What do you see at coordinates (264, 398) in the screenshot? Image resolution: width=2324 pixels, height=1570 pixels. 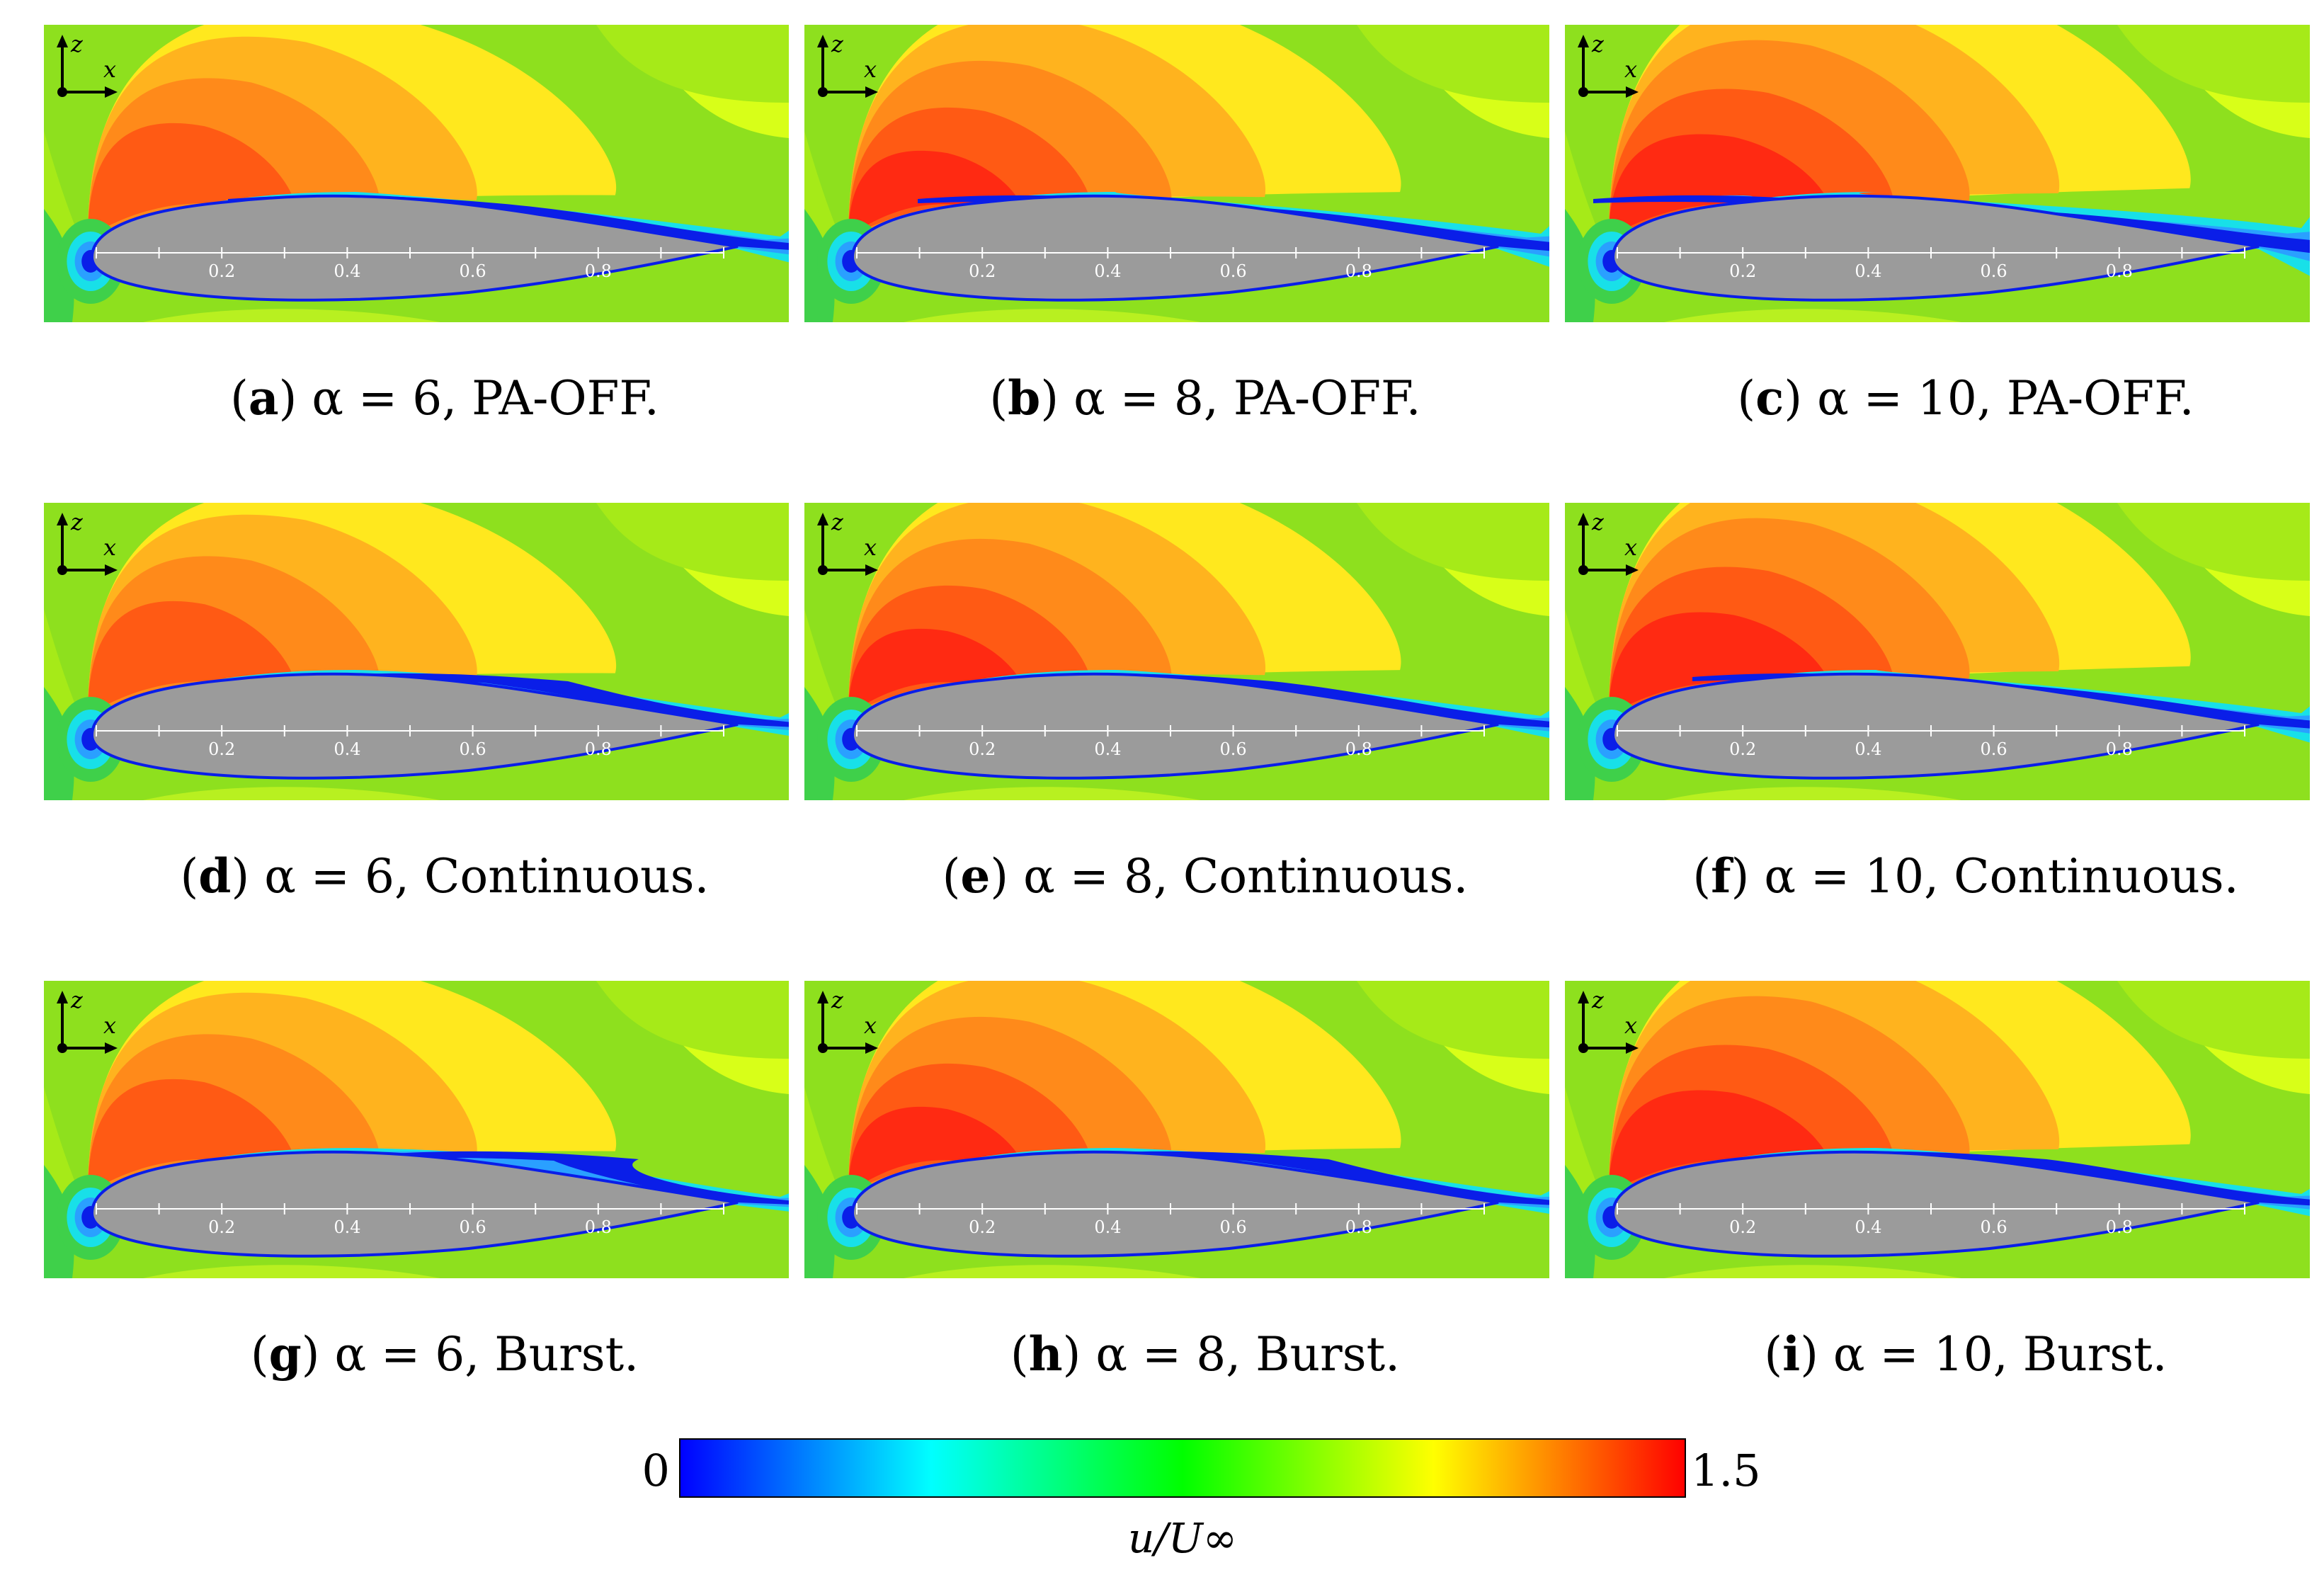 I see `caption-letter: a` at bounding box center [264, 398].